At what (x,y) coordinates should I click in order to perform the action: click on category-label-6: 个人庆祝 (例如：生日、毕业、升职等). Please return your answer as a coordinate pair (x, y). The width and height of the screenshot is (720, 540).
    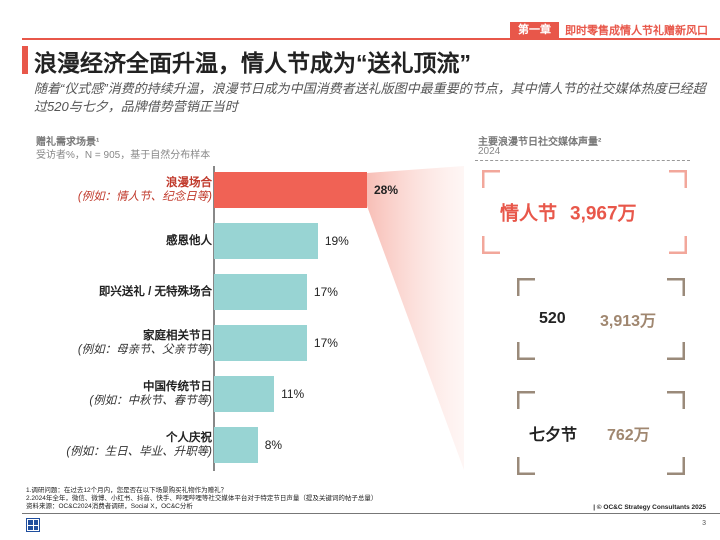
    Looking at the image, I should click on (106, 445).